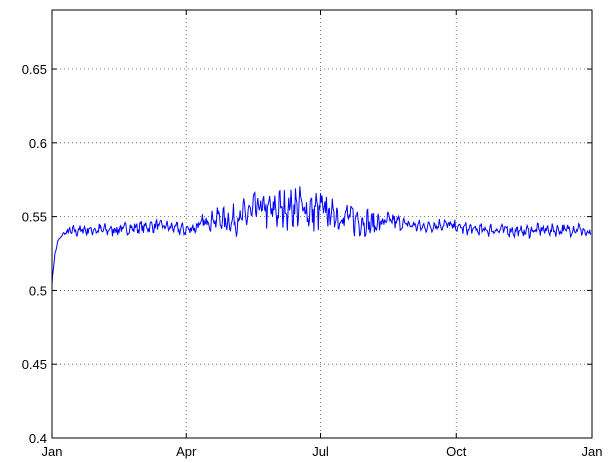  Describe the element at coordinates (38, 290) in the screenshot. I see `y-tick-label: 0.5` at that location.